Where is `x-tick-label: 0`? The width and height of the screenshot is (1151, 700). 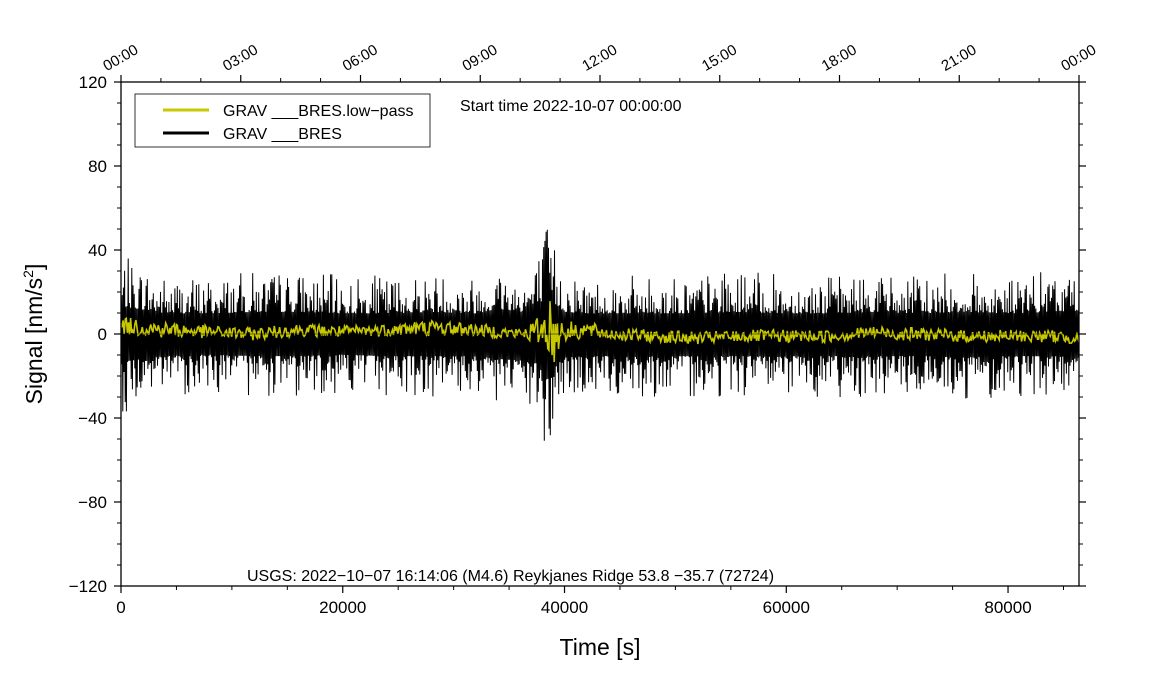
x-tick-label: 0 is located at coordinates (120, 607).